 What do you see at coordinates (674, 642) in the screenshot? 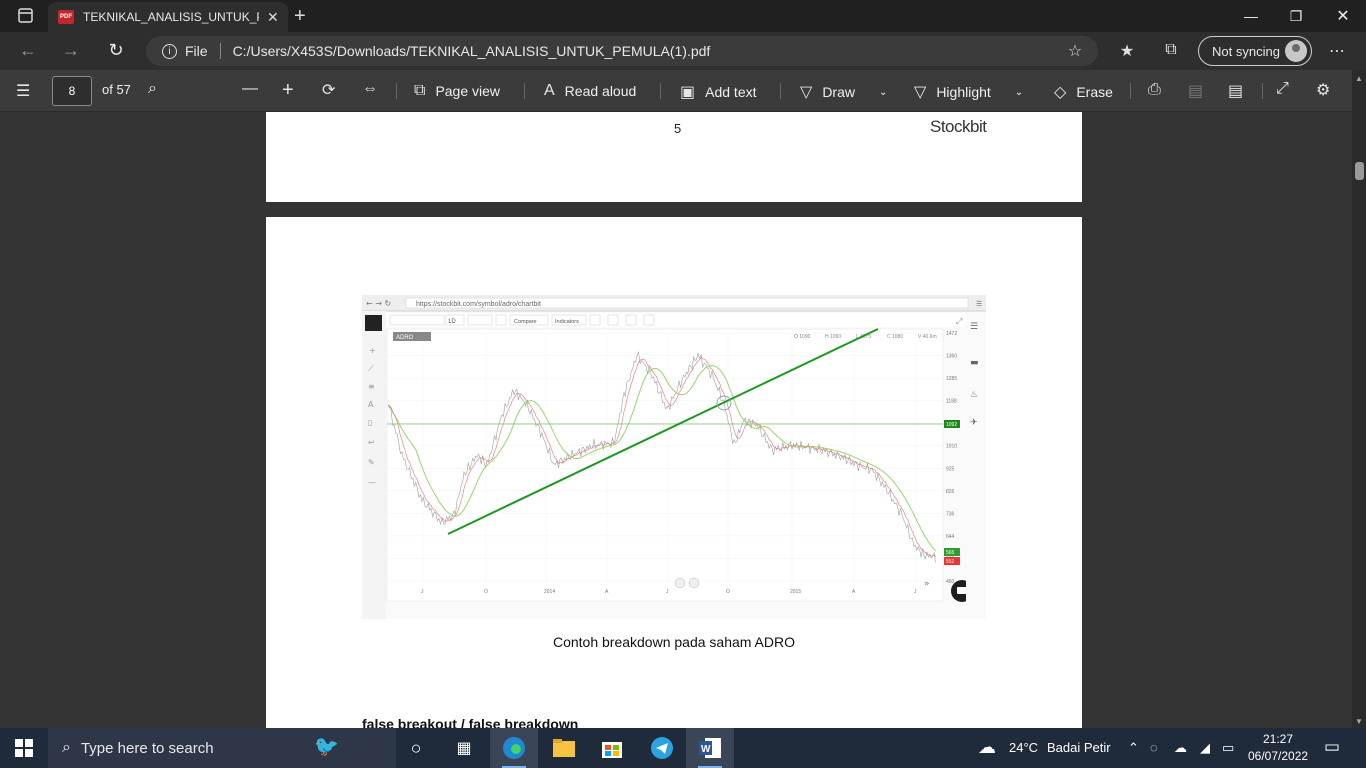
I see `figure-caption: Contoh breakdown pada saham ADRO` at bounding box center [674, 642].